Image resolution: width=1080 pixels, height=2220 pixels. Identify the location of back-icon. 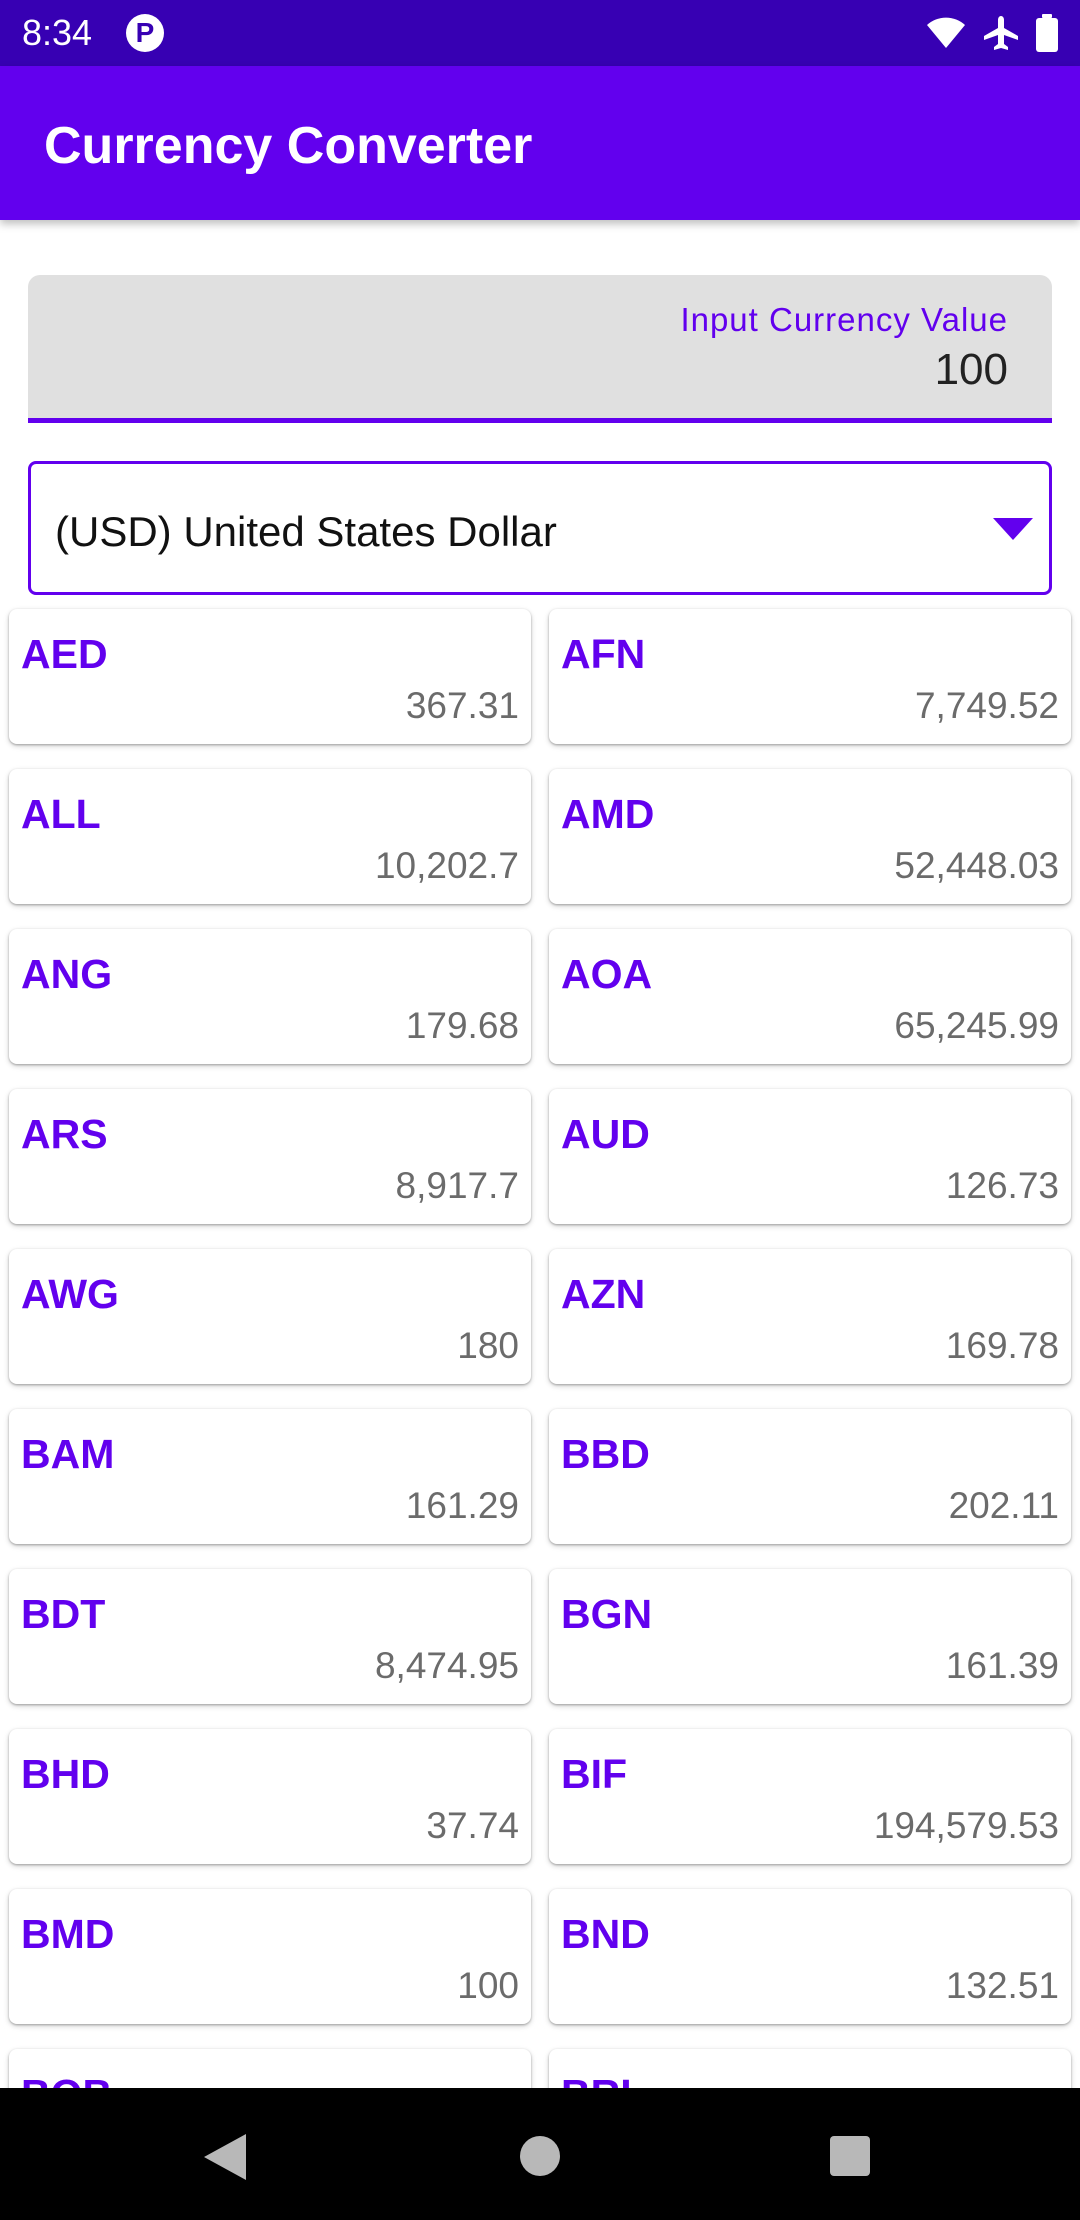
(225, 2157).